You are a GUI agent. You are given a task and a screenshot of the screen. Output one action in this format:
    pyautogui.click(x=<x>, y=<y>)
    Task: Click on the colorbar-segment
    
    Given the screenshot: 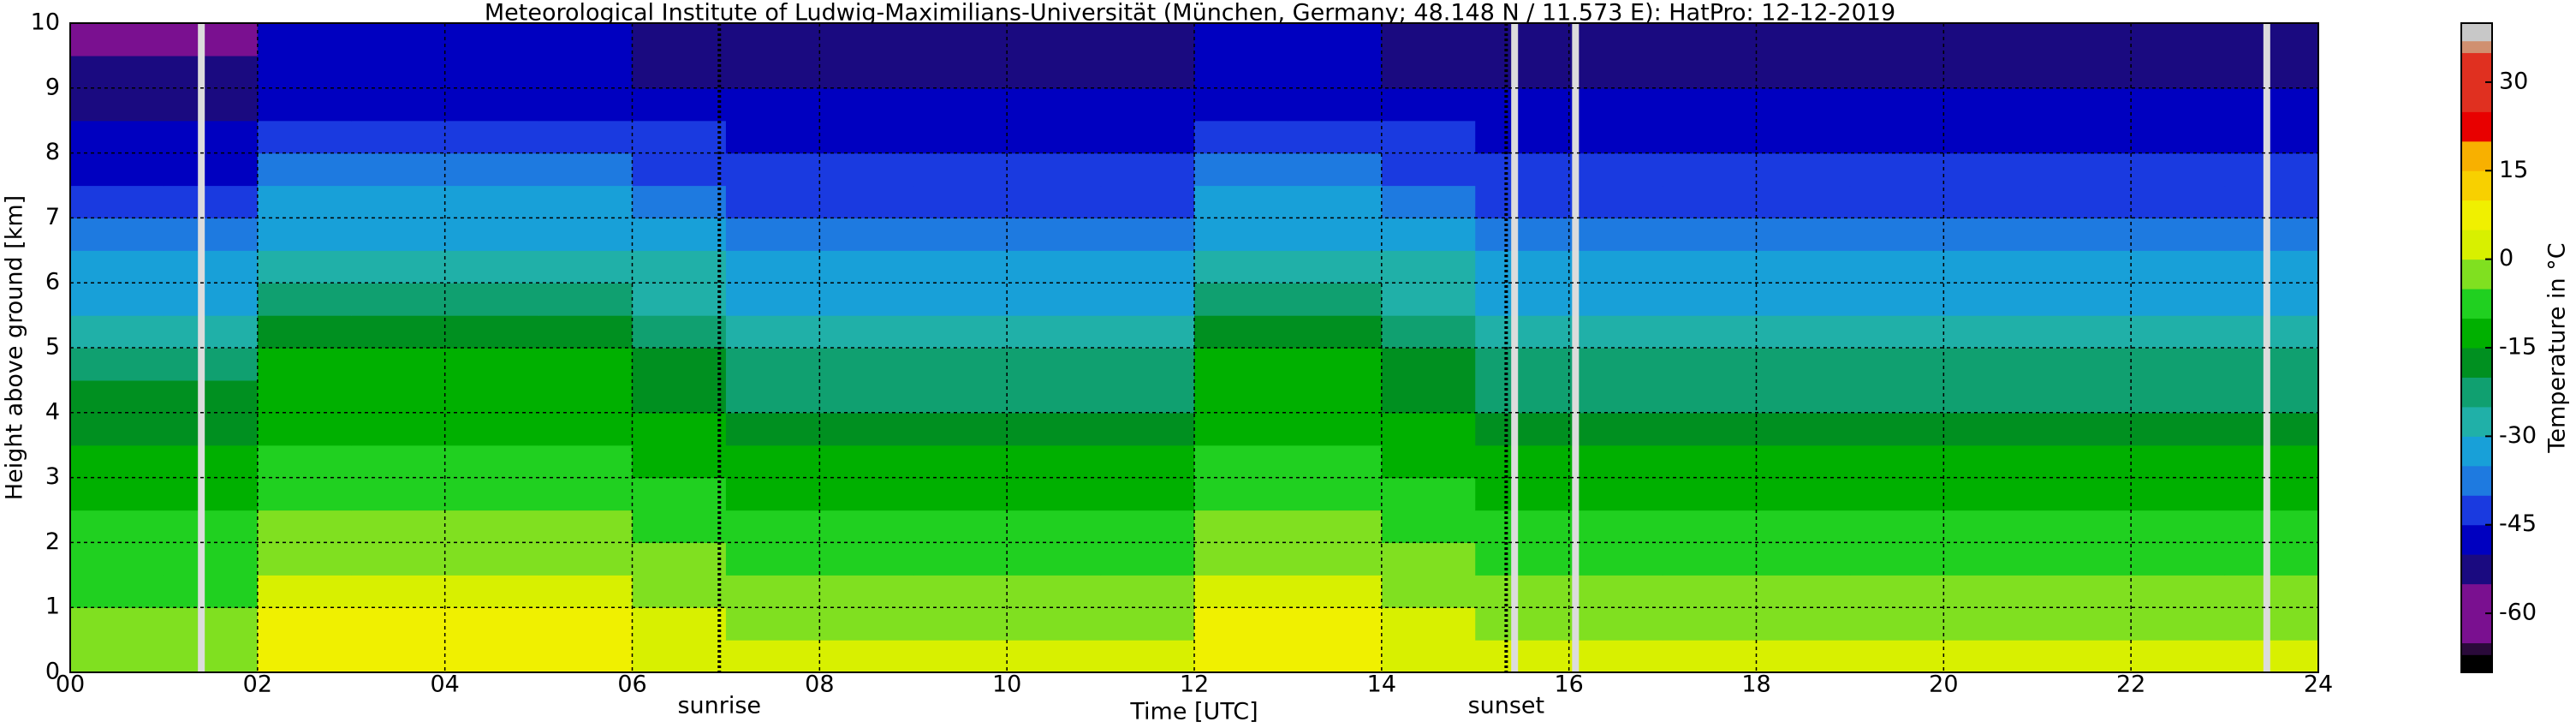 What is the action you would take?
    pyautogui.click(x=2476, y=274)
    